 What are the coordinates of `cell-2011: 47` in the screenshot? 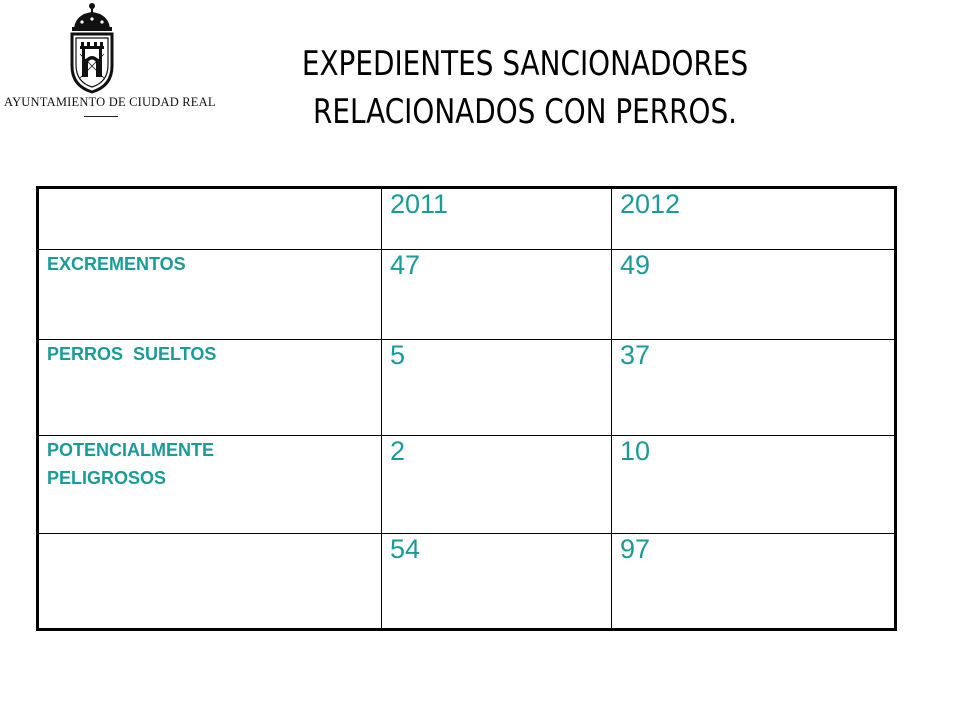 It's located at (496, 294).